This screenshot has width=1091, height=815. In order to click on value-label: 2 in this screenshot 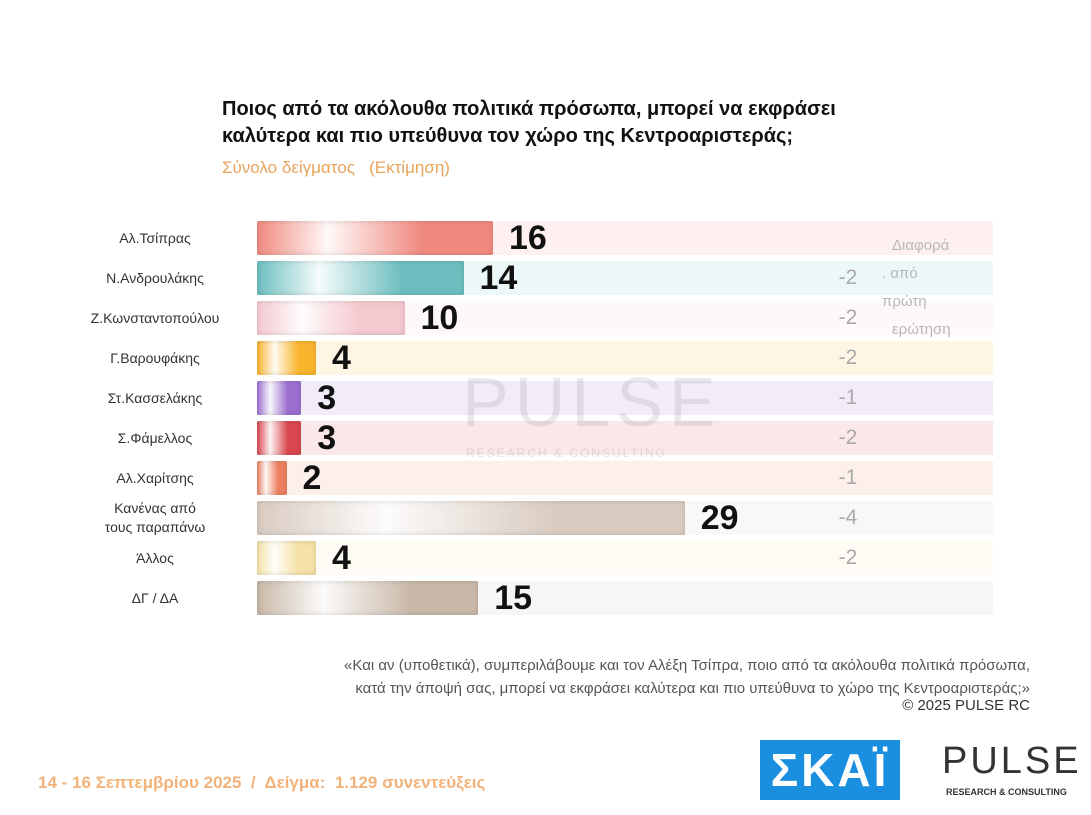, I will do `click(312, 478)`.